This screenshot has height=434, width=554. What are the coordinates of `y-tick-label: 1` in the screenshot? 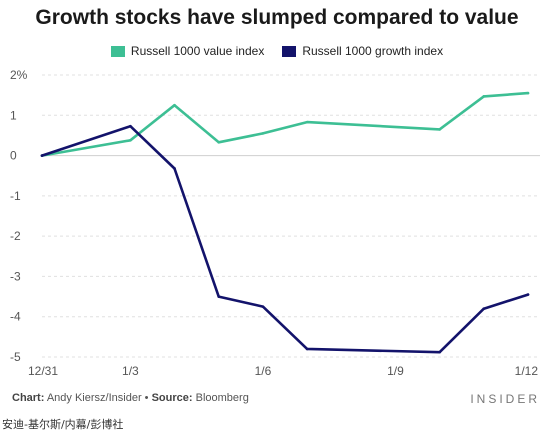 It's located at (13, 115).